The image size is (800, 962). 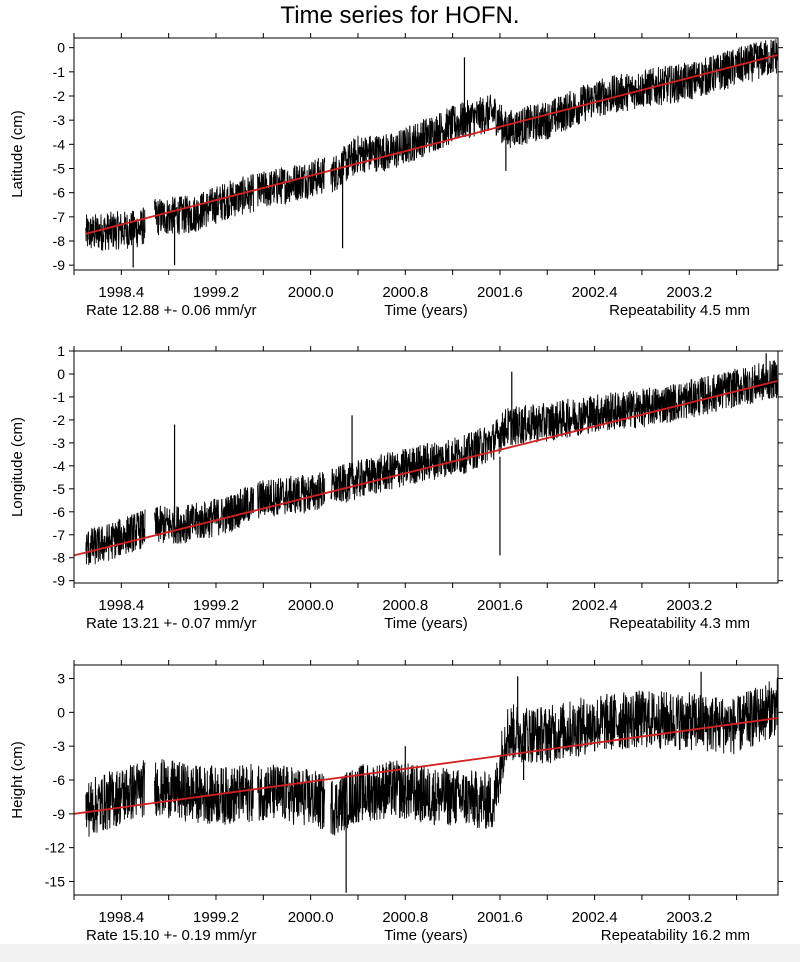 What do you see at coordinates (17, 780) in the screenshot?
I see `y-axis-label: Height (cm)` at bounding box center [17, 780].